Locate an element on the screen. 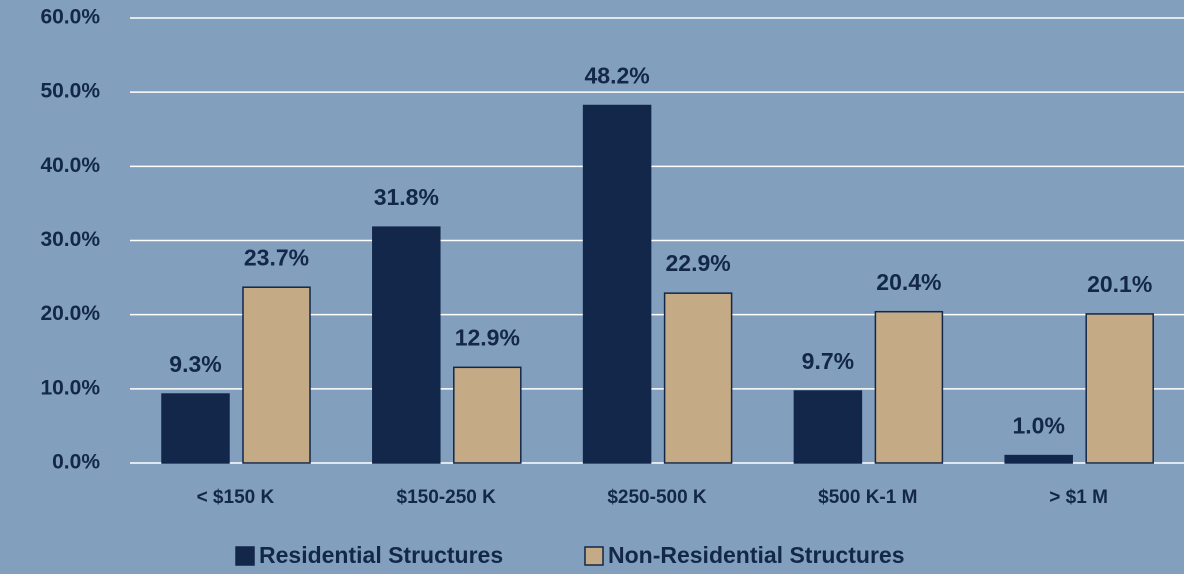 The height and width of the screenshot is (574, 1184). y-tick-label: 10.0% is located at coordinates (70, 387).